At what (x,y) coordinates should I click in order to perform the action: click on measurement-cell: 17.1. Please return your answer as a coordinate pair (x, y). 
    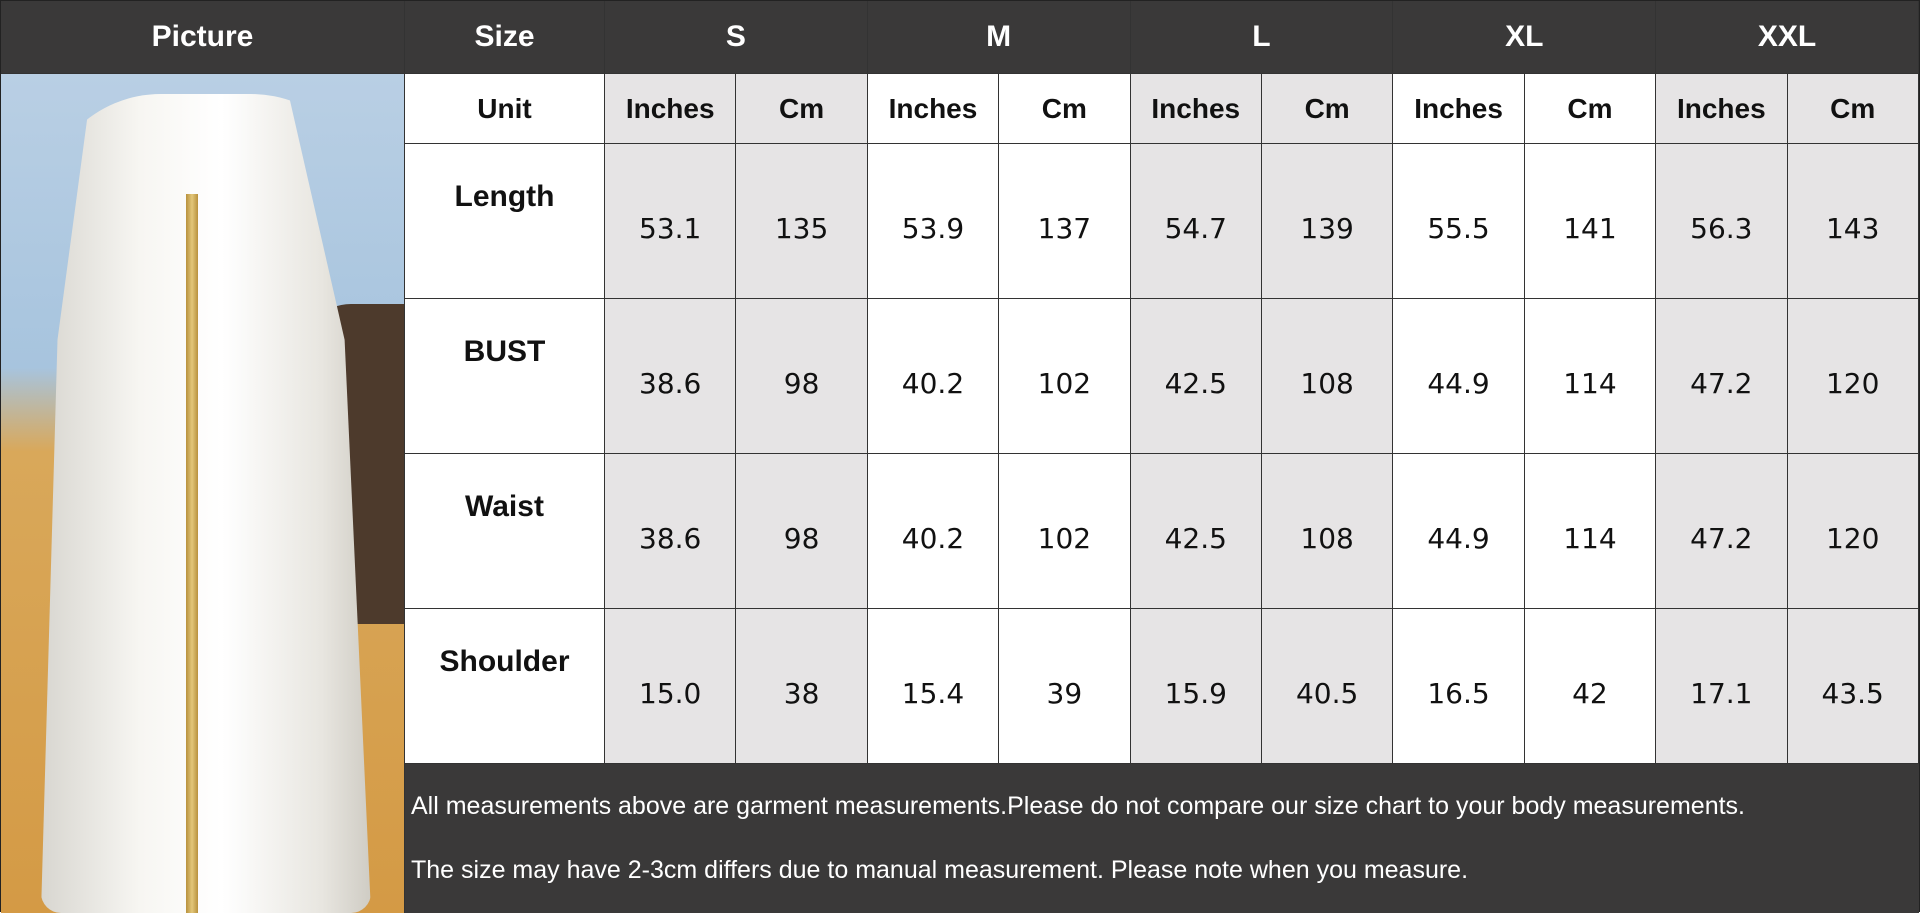
    Looking at the image, I should click on (1722, 686).